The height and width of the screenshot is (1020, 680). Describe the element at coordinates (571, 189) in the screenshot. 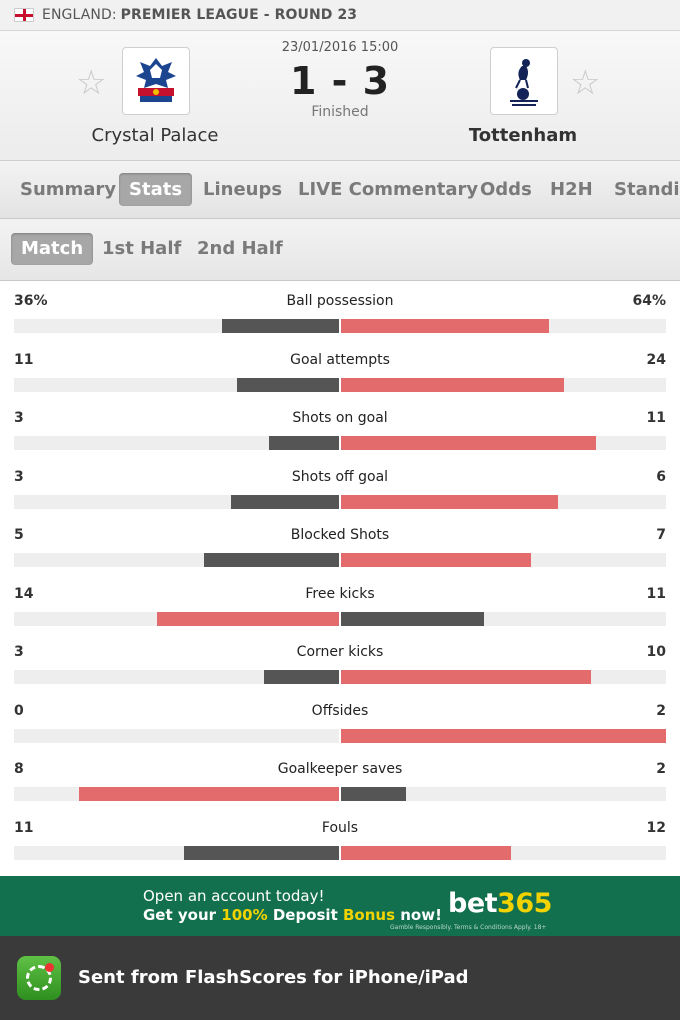

I see `tab-h2h: H2H` at that location.